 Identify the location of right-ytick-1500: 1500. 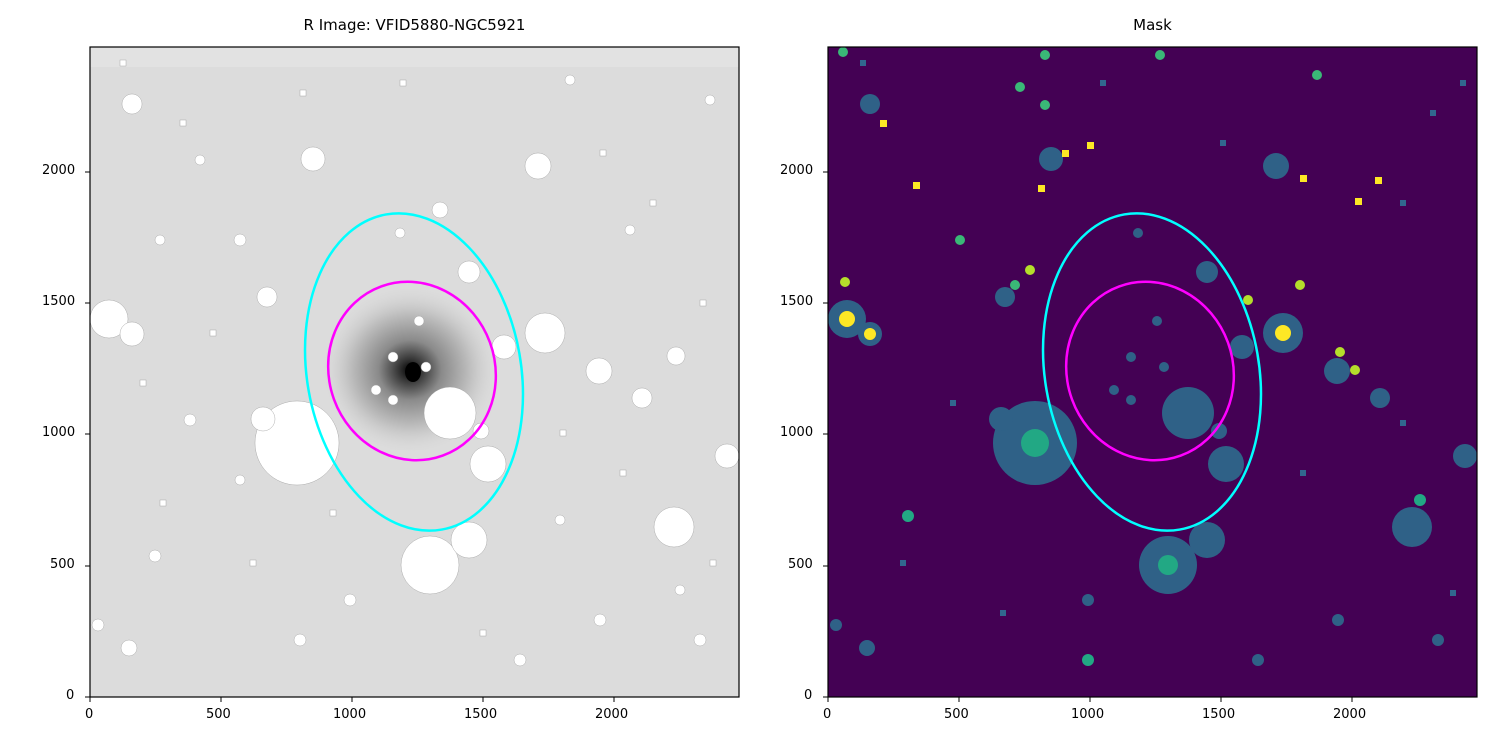
(797, 301).